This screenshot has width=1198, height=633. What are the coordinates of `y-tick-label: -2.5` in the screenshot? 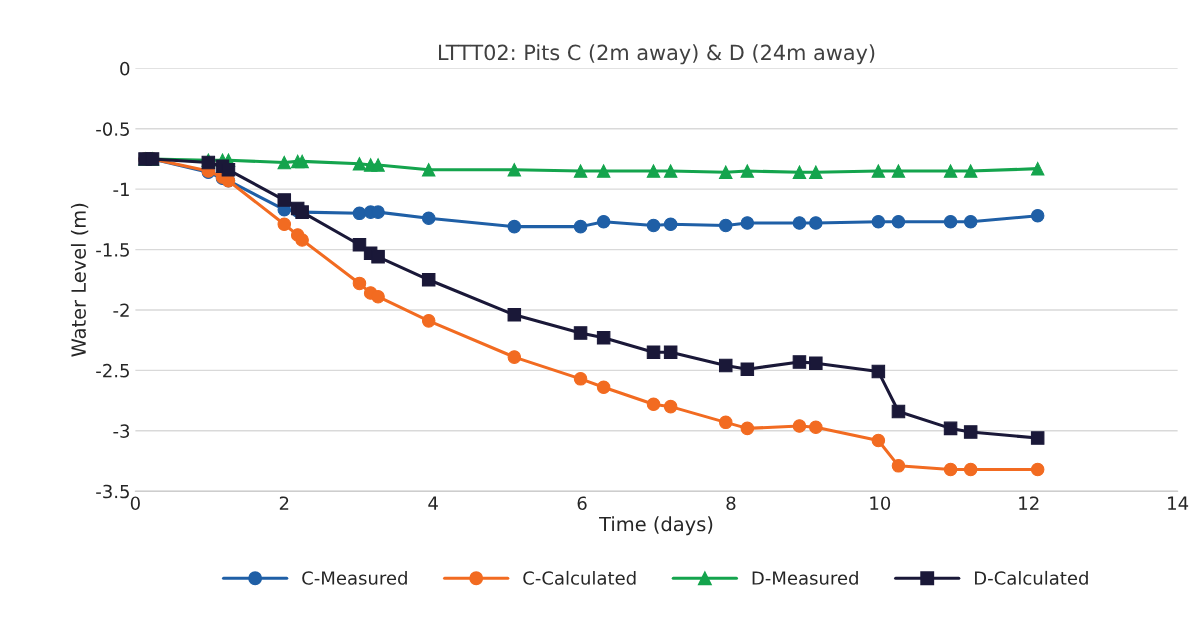 It's located at (112, 370).